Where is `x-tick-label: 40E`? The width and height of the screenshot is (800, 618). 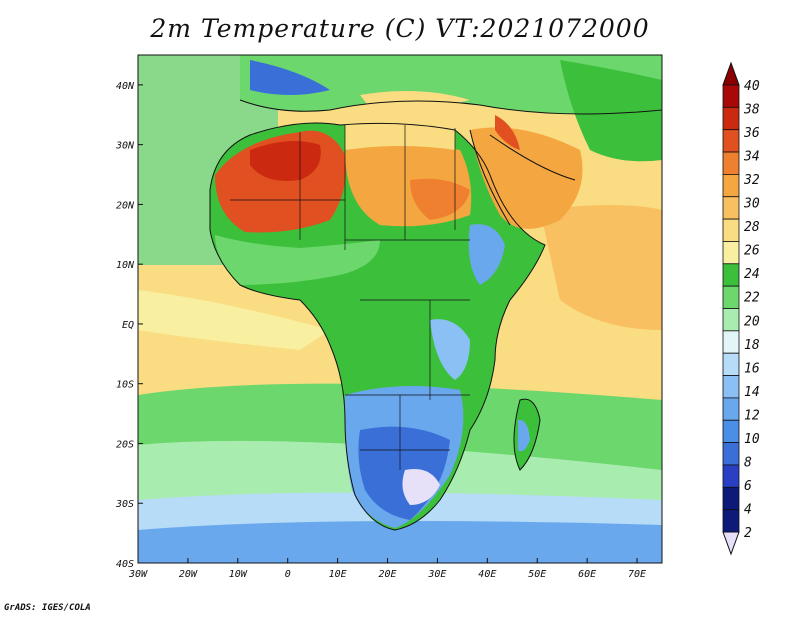 x-tick-label: 40E is located at coordinates (487, 574).